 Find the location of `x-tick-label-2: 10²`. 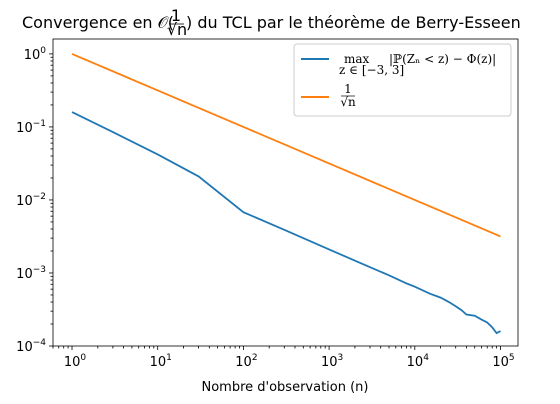

x-tick-label-2: 10² is located at coordinates (246, 361).